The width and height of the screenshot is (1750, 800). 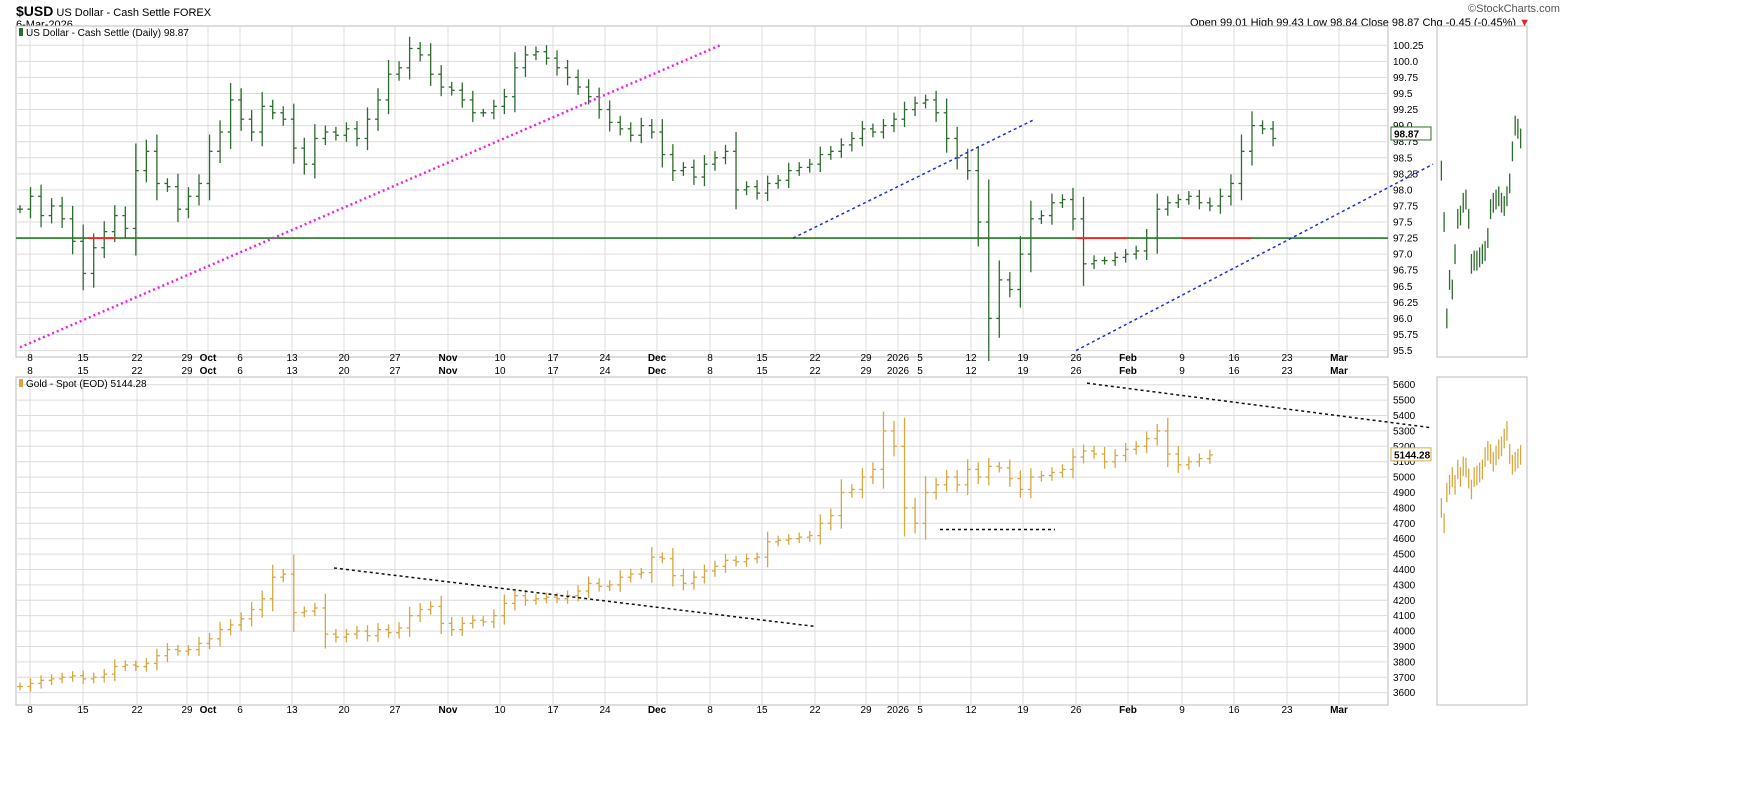 I want to click on usd-x-tick-label-secondary: 5, so click(x=920, y=371).